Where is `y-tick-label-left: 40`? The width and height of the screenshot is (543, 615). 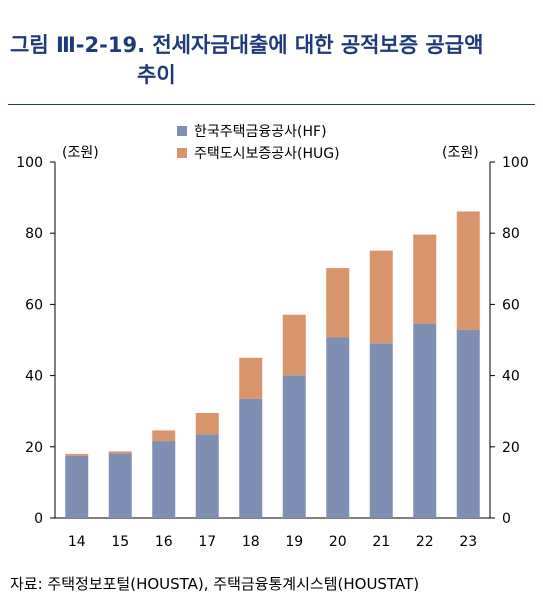 y-tick-label-left: 40 is located at coordinates (34, 377).